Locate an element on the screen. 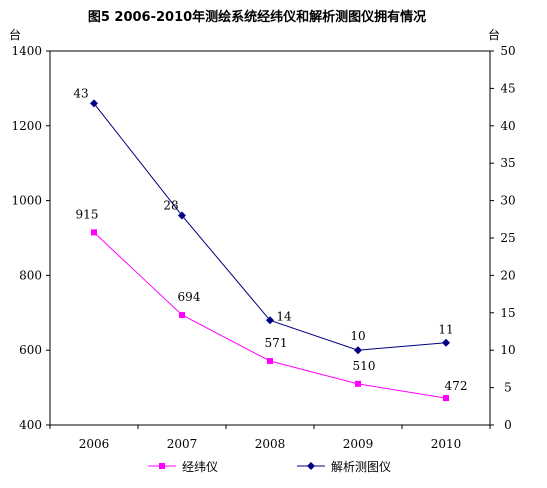  right-tick-label: 10 is located at coordinates (507, 350).